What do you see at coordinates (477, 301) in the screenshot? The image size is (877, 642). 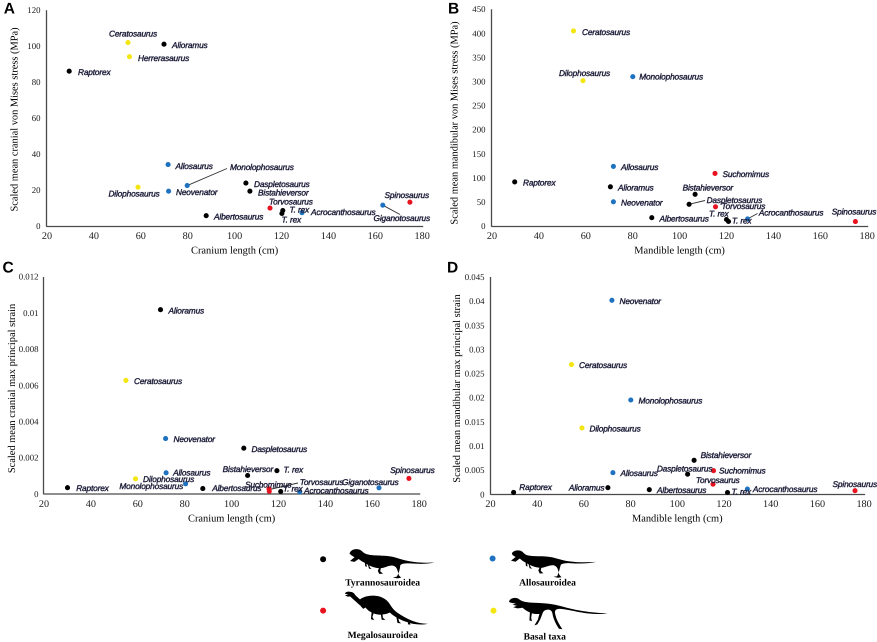 I see `svg-text: 0.04` at bounding box center [477, 301].